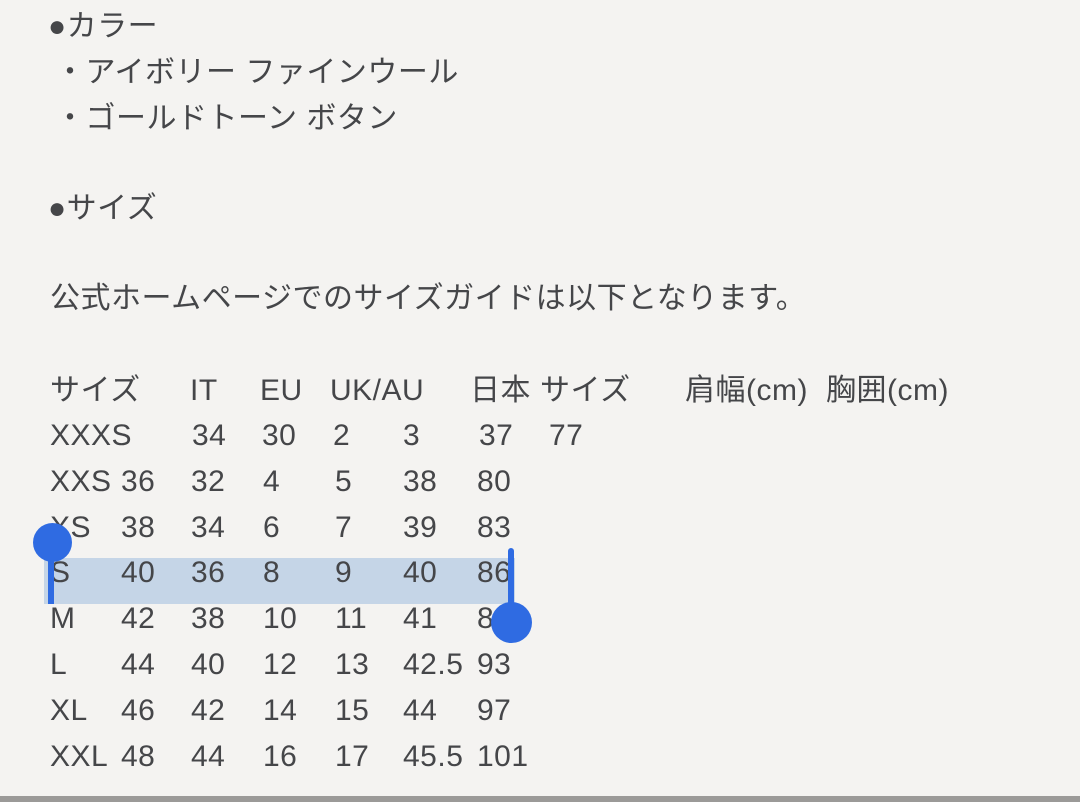  What do you see at coordinates (352, 756) in the screenshot?
I see `size-table-cell: 17` at bounding box center [352, 756].